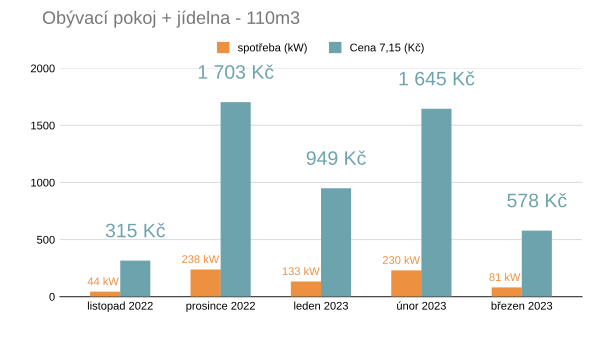 This screenshot has width=600, height=341. Describe the element at coordinates (421, 305) in the screenshot. I see `x-tick-label: únor 2023` at that location.